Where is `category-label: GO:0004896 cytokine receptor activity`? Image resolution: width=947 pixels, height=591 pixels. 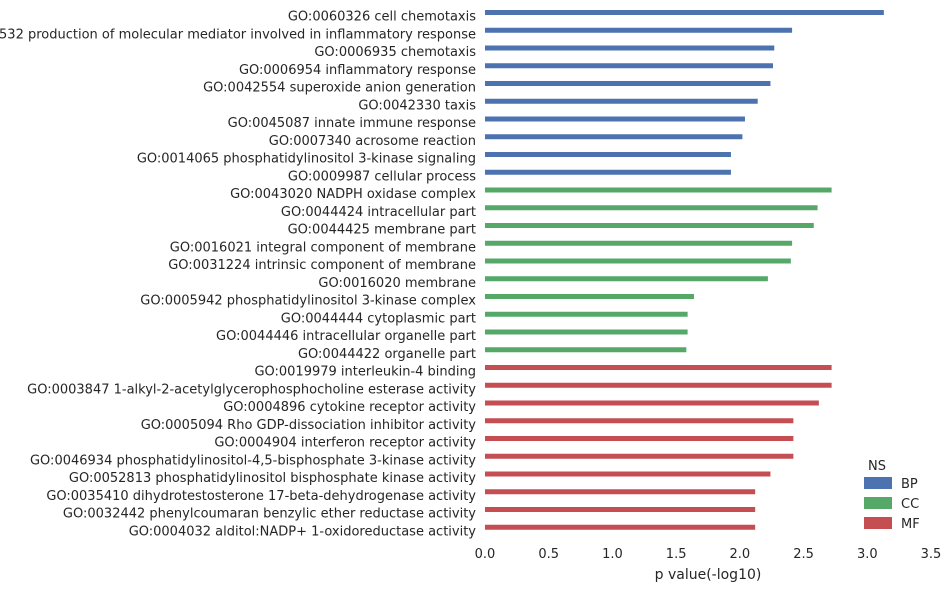
category-label: GO:0004896 cytokine receptor activity is located at coordinates (349, 407).